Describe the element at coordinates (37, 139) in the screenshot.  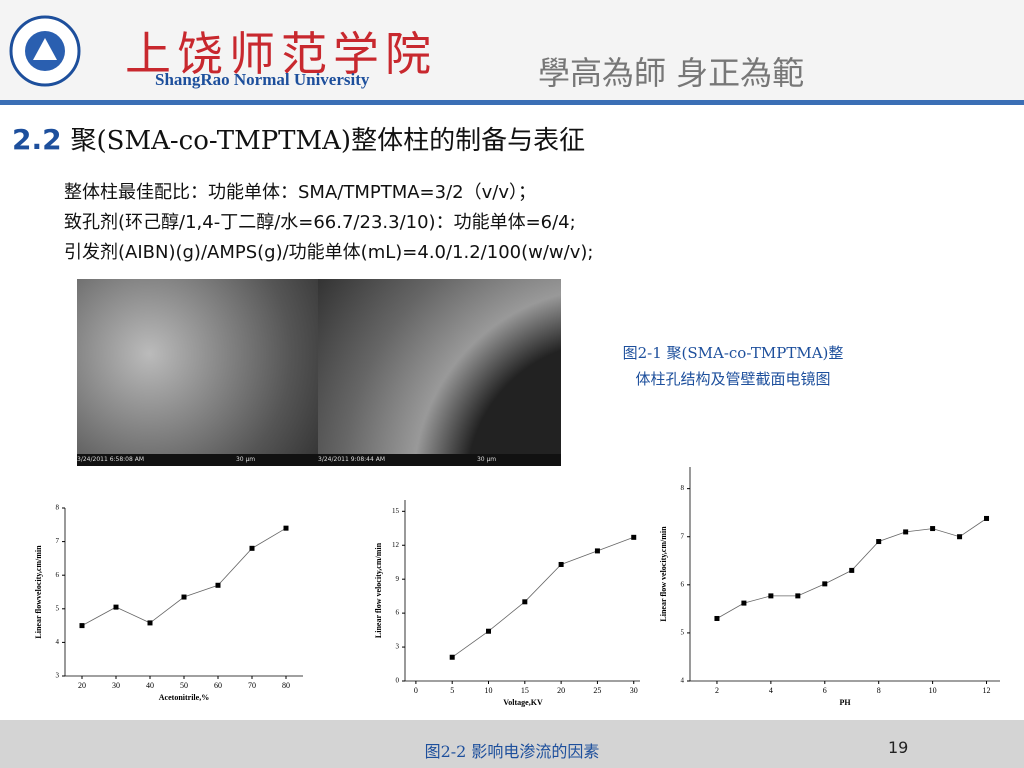
I see `title-number: 2.2` at that location.